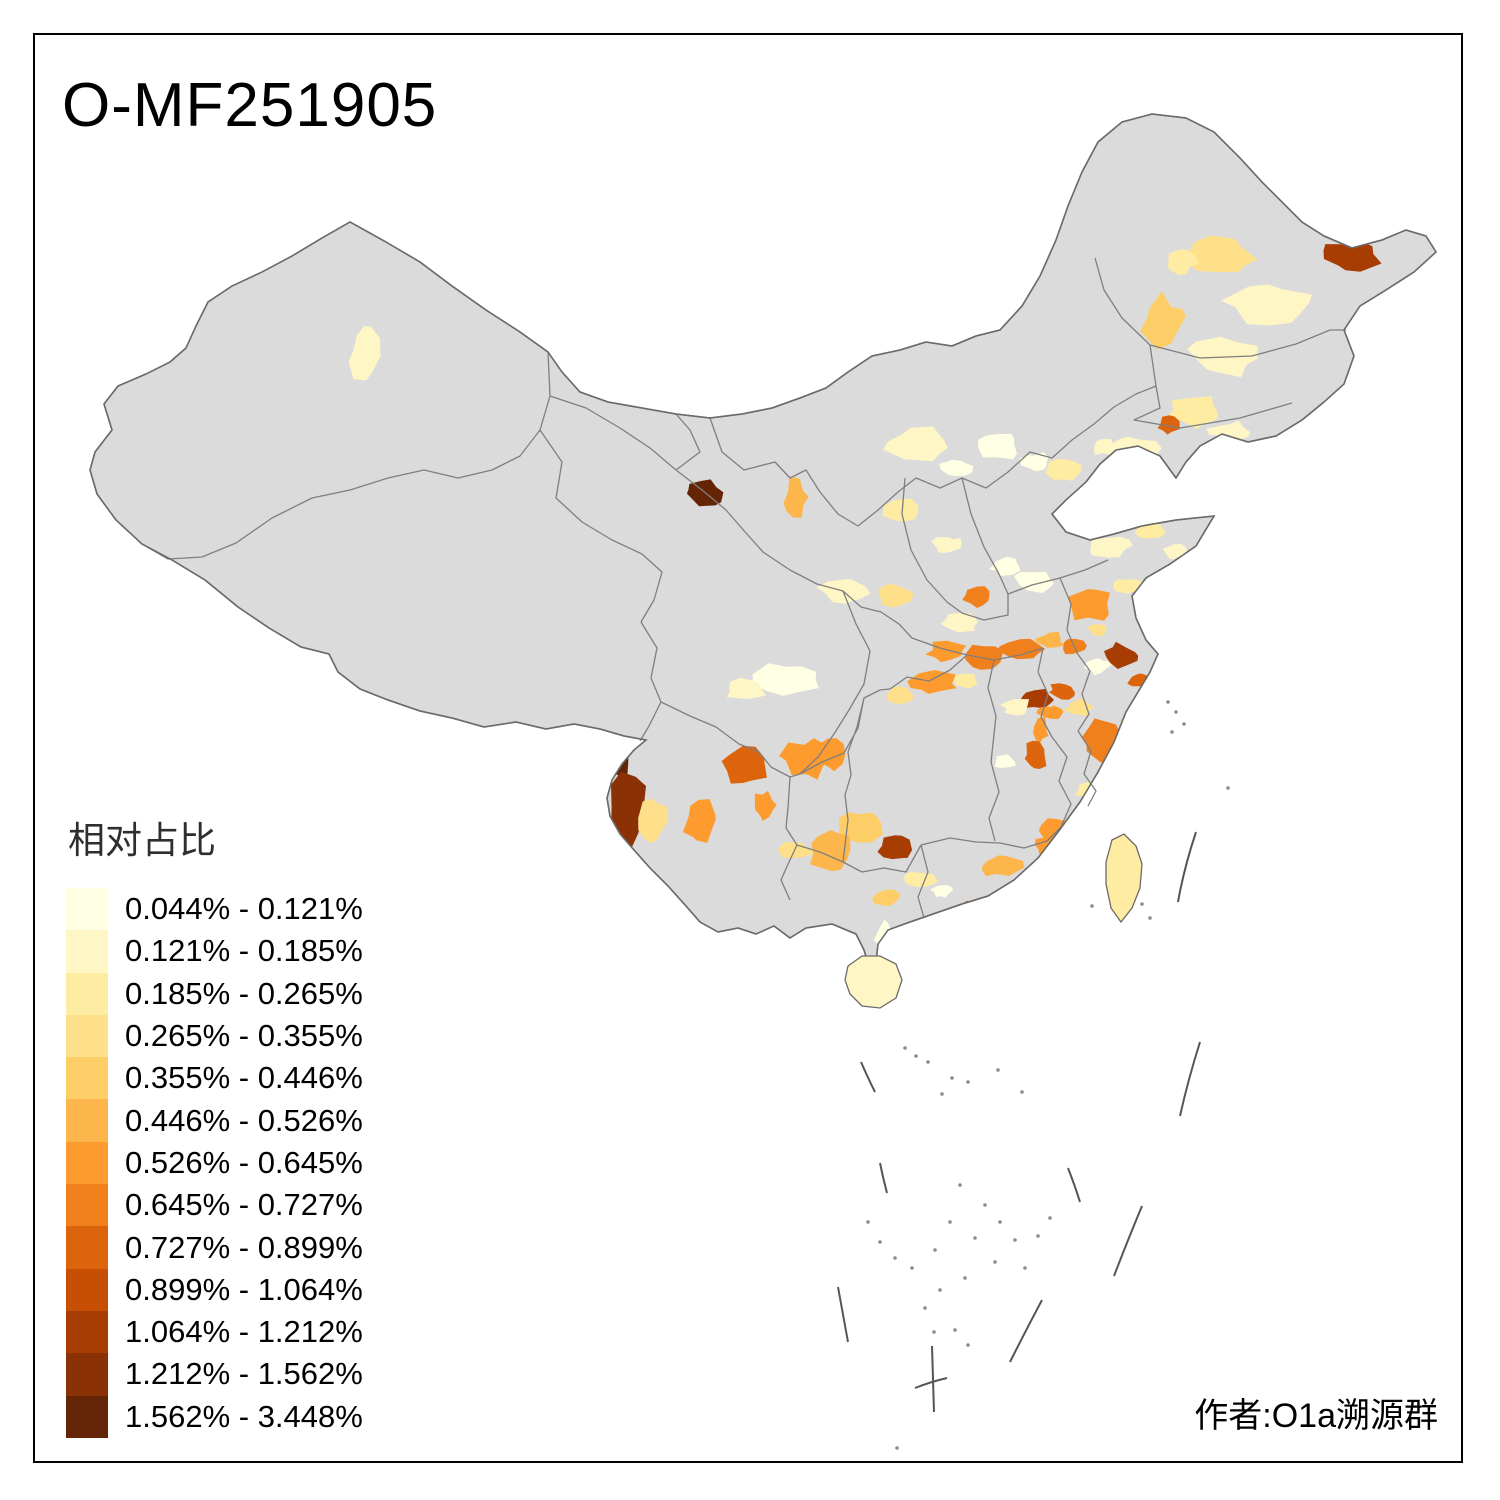 Image resolution: width=1500 pixels, height=1500 pixels. I want to click on legend-row: 0.044% - 0.121%, so click(214, 909).